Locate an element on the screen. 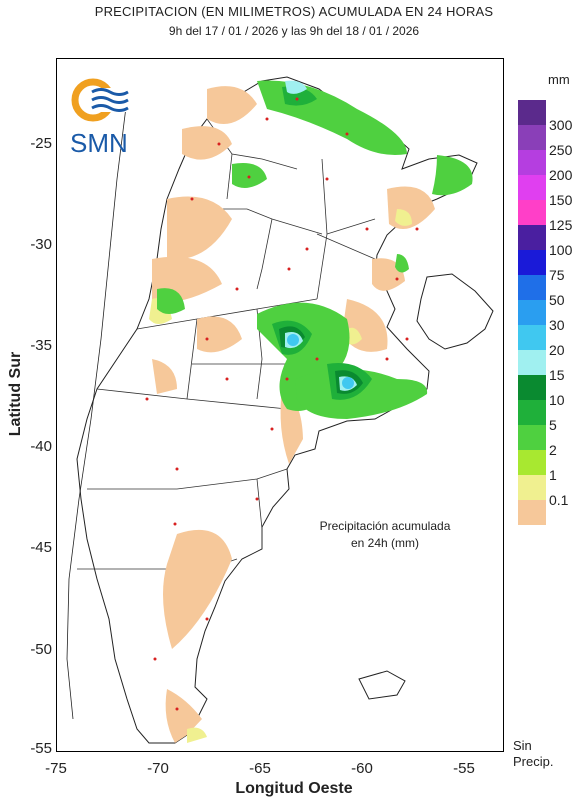 This screenshot has height=802, width=588. legend-units: mm is located at coordinates (559, 79).